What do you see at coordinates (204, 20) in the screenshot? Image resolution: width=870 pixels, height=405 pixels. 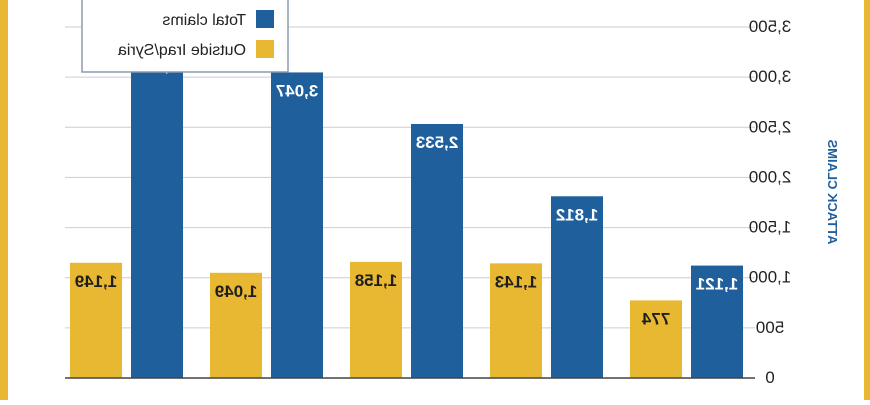 I see `legend-label-total-claims: Total claims` at bounding box center [204, 20].